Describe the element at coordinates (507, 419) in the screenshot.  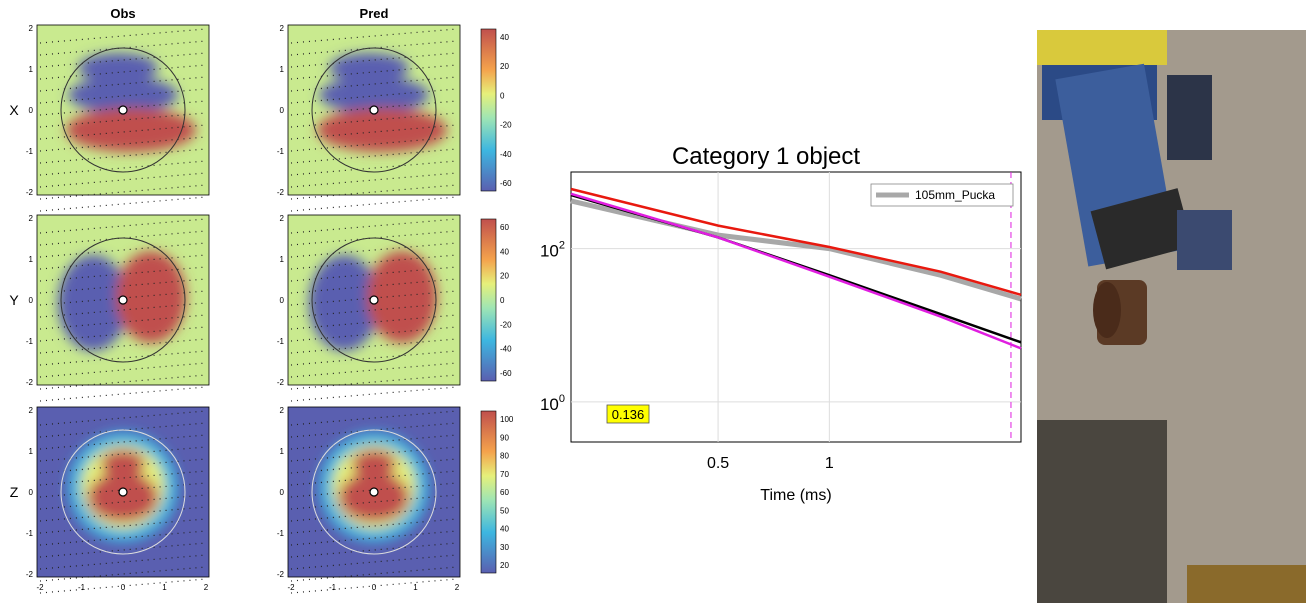
I see `colorbar-tick-label: 100` at that location.